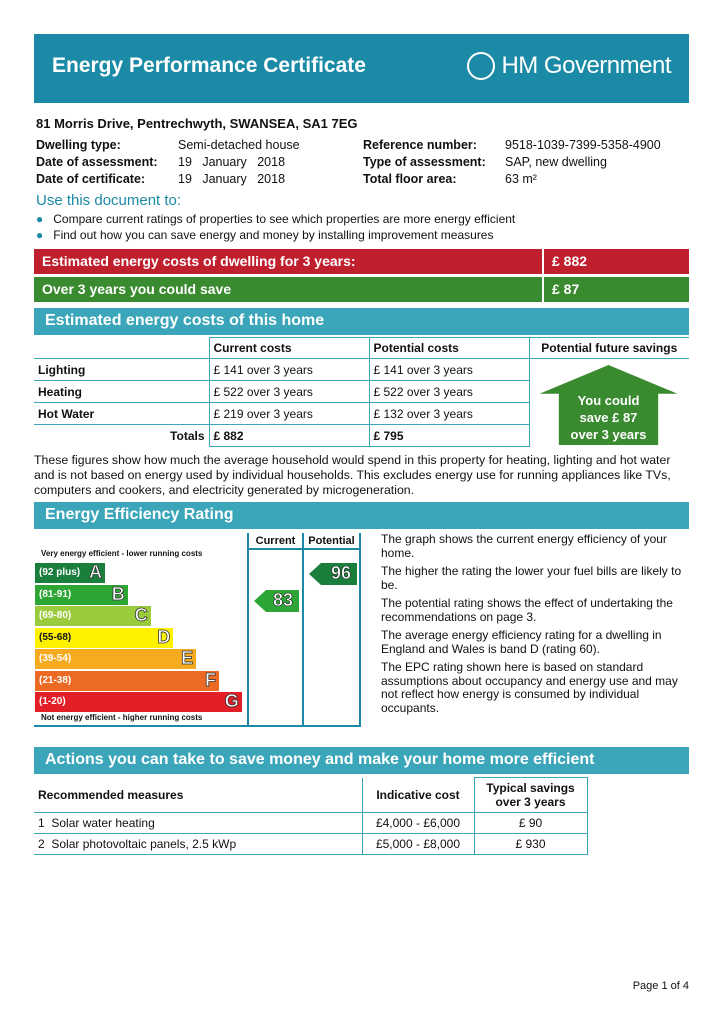 The width and height of the screenshot is (724, 1024). Describe the element at coordinates (608, 417) in the screenshot. I see `badge-line: save £ 87` at that location.